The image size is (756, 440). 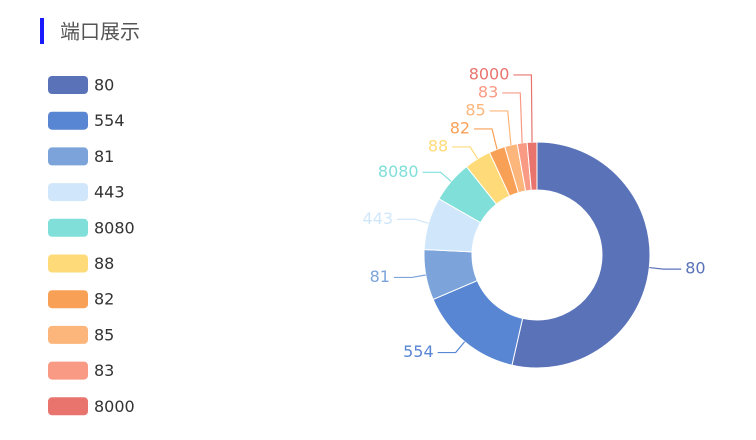 I want to click on slice-label: 81, so click(x=380, y=276).